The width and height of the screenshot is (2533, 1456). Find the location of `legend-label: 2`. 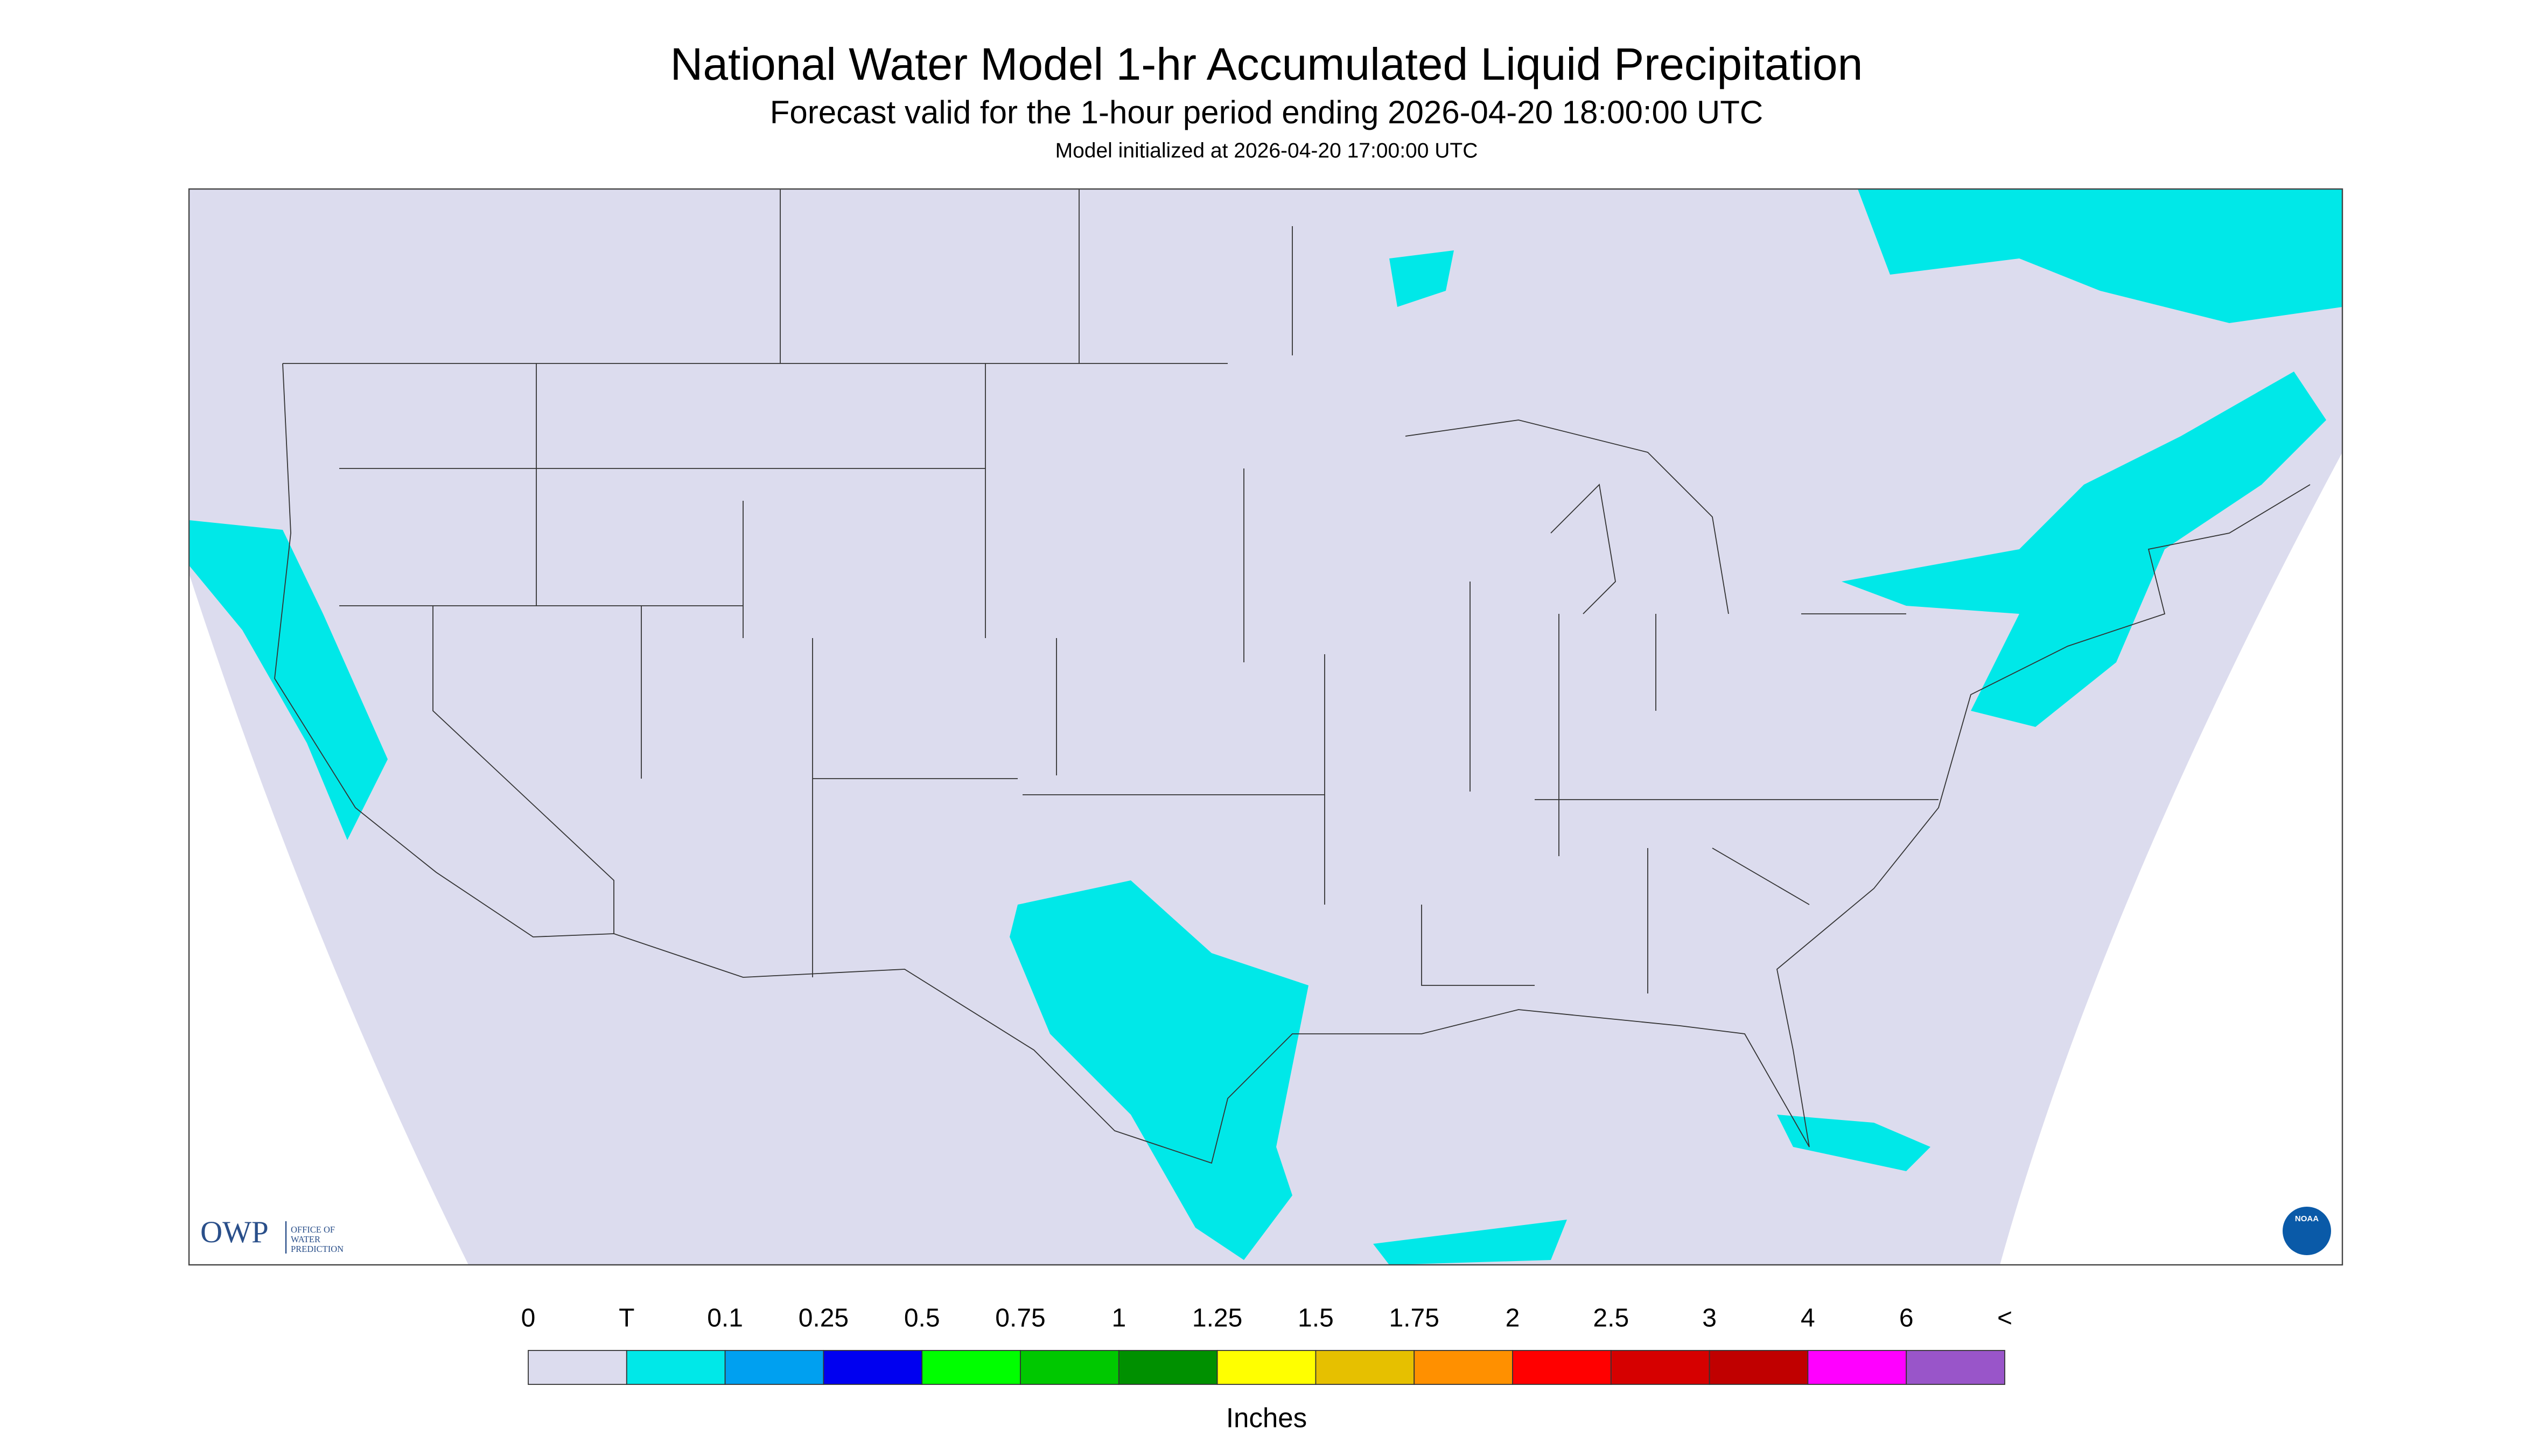

legend-label: 2 is located at coordinates (1513, 1318).